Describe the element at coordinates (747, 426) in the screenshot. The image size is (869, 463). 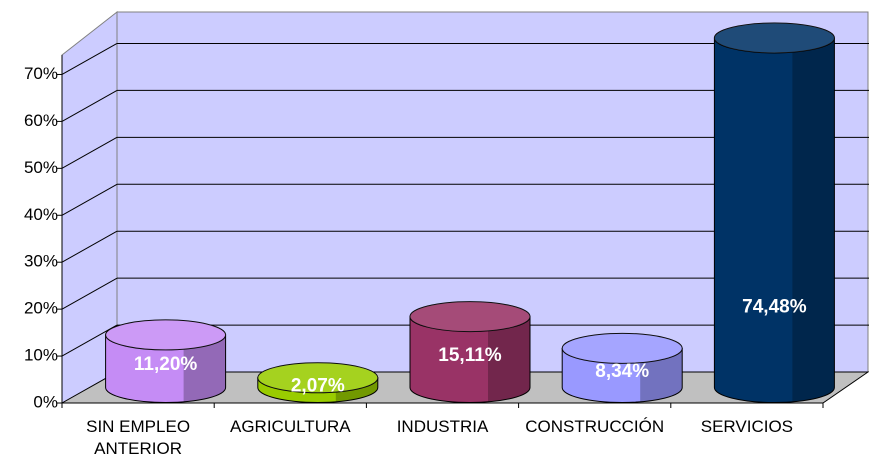
I see `x-tick-label: SERVICIOS` at that location.